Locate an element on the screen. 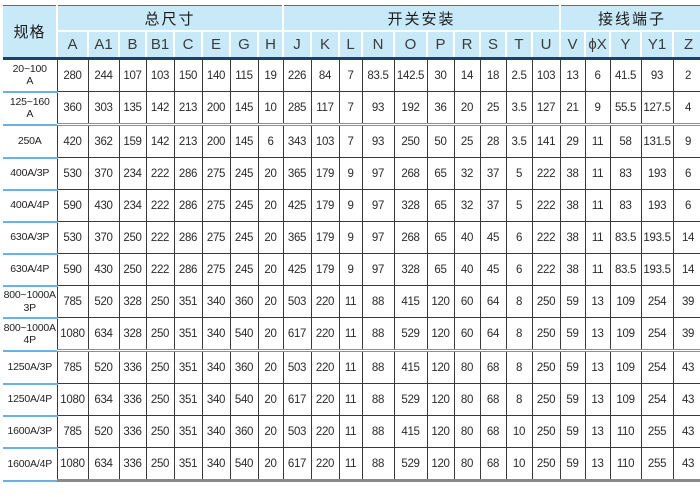 This screenshot has width=700, height=497. cell-t: 10 is located at coordinates (519, 464).